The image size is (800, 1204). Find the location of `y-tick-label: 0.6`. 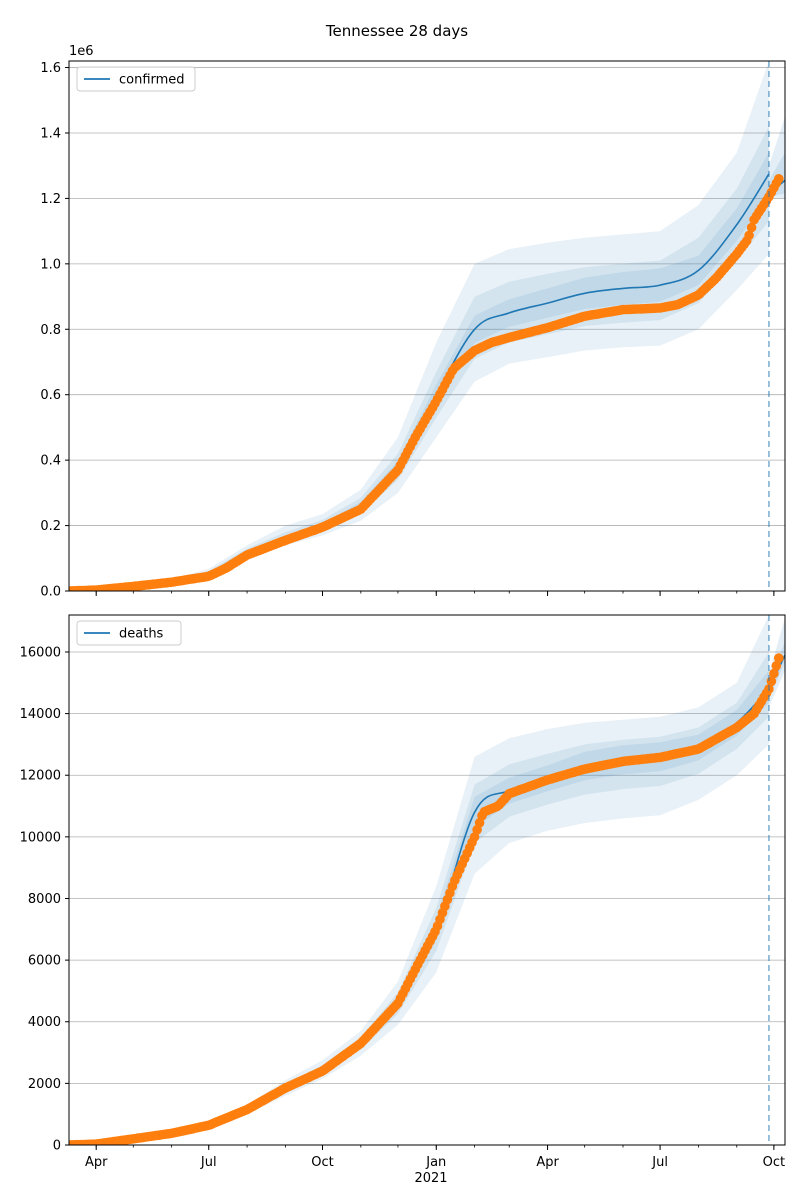

y-tick-label: 0.6 is located at coordinates (50, 395).